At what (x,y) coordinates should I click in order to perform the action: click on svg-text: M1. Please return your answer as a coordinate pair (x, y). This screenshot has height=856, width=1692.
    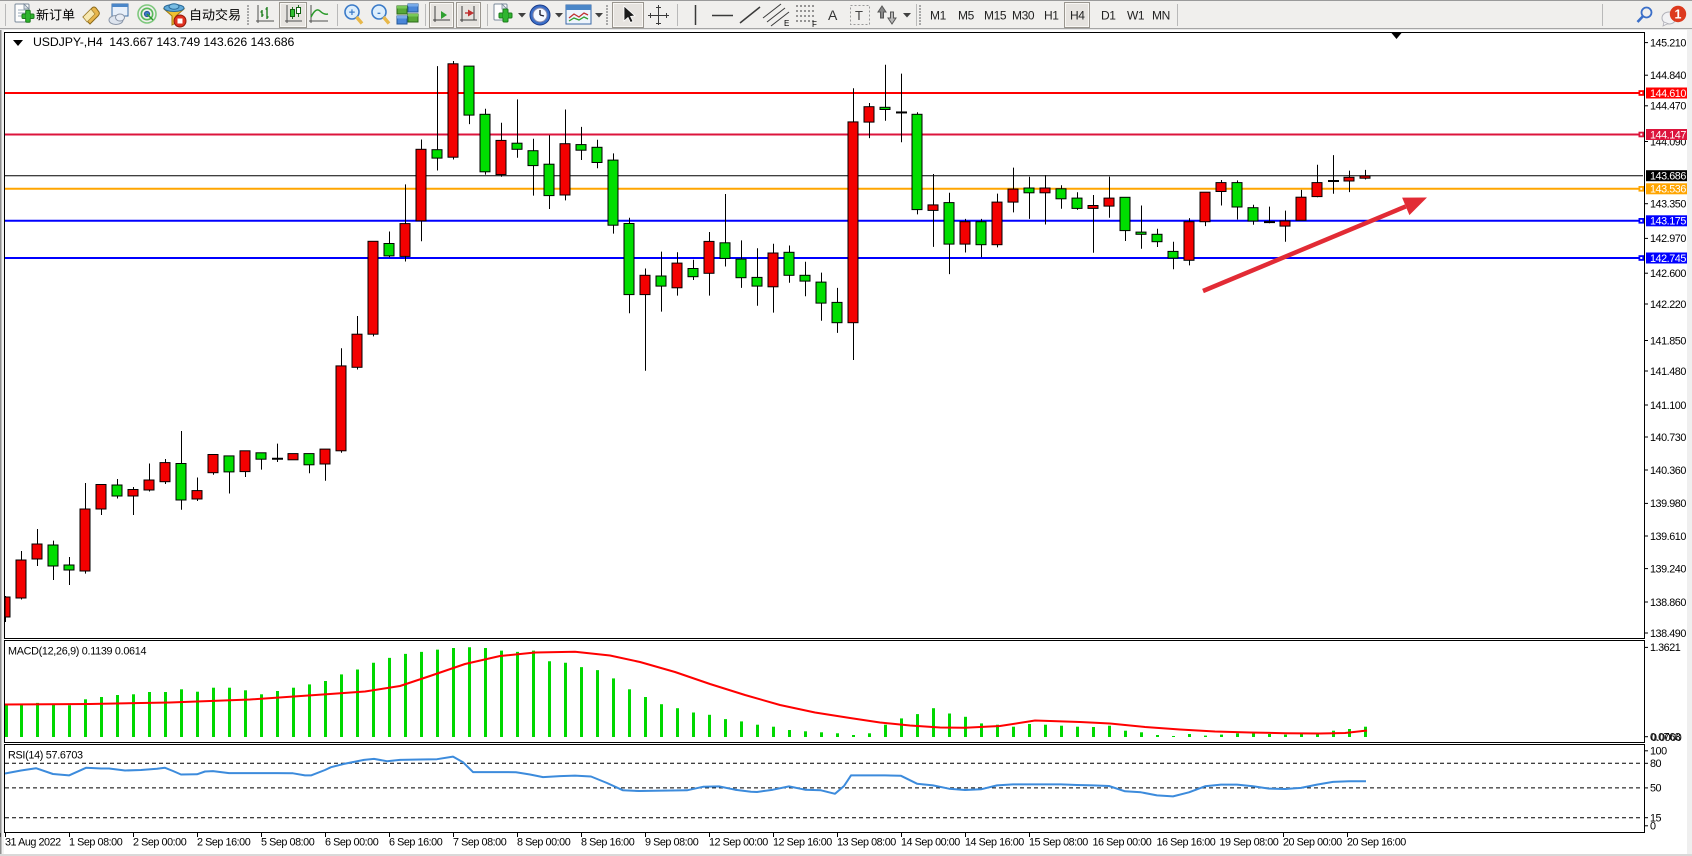
    Looking at the image, I should click on (938, 16).